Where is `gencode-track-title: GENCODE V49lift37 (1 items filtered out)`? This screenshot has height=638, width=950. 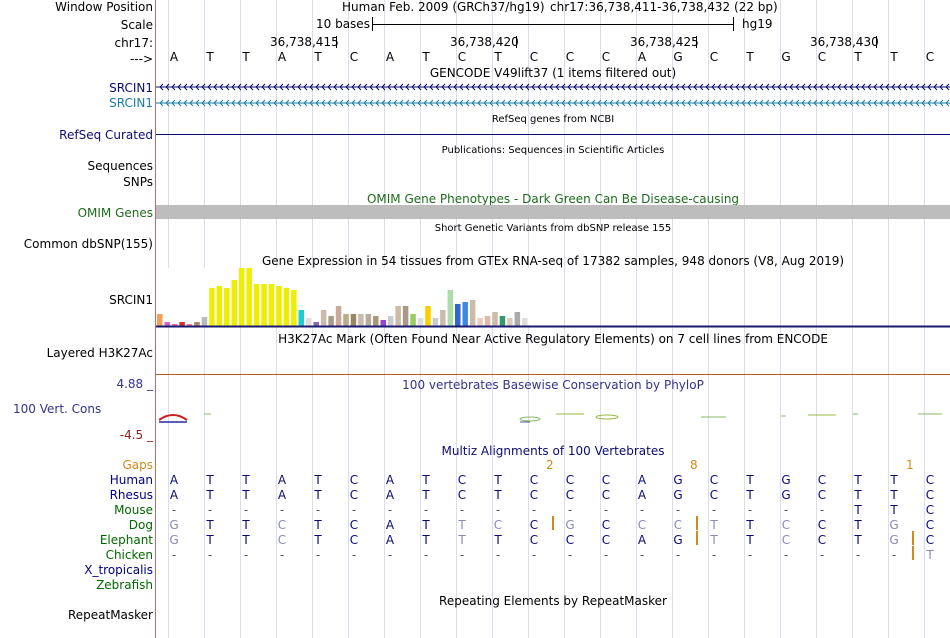 gencode-track-title: GENCODE V49lift37 (1 items filtered out) is located at coordinates (553, 73).